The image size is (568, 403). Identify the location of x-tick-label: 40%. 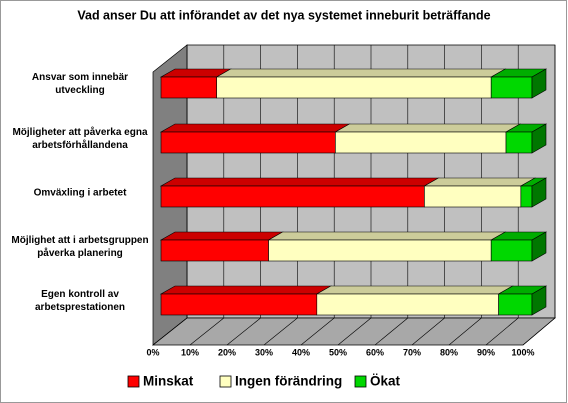
(301, 352).